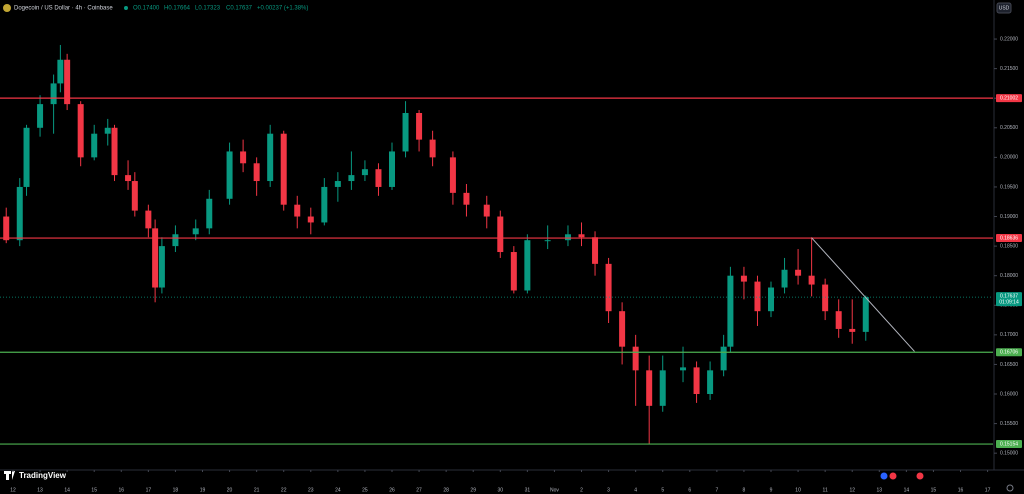  I want to click on readout-change: +0.00237 (+1.38%), so click(282, 9).